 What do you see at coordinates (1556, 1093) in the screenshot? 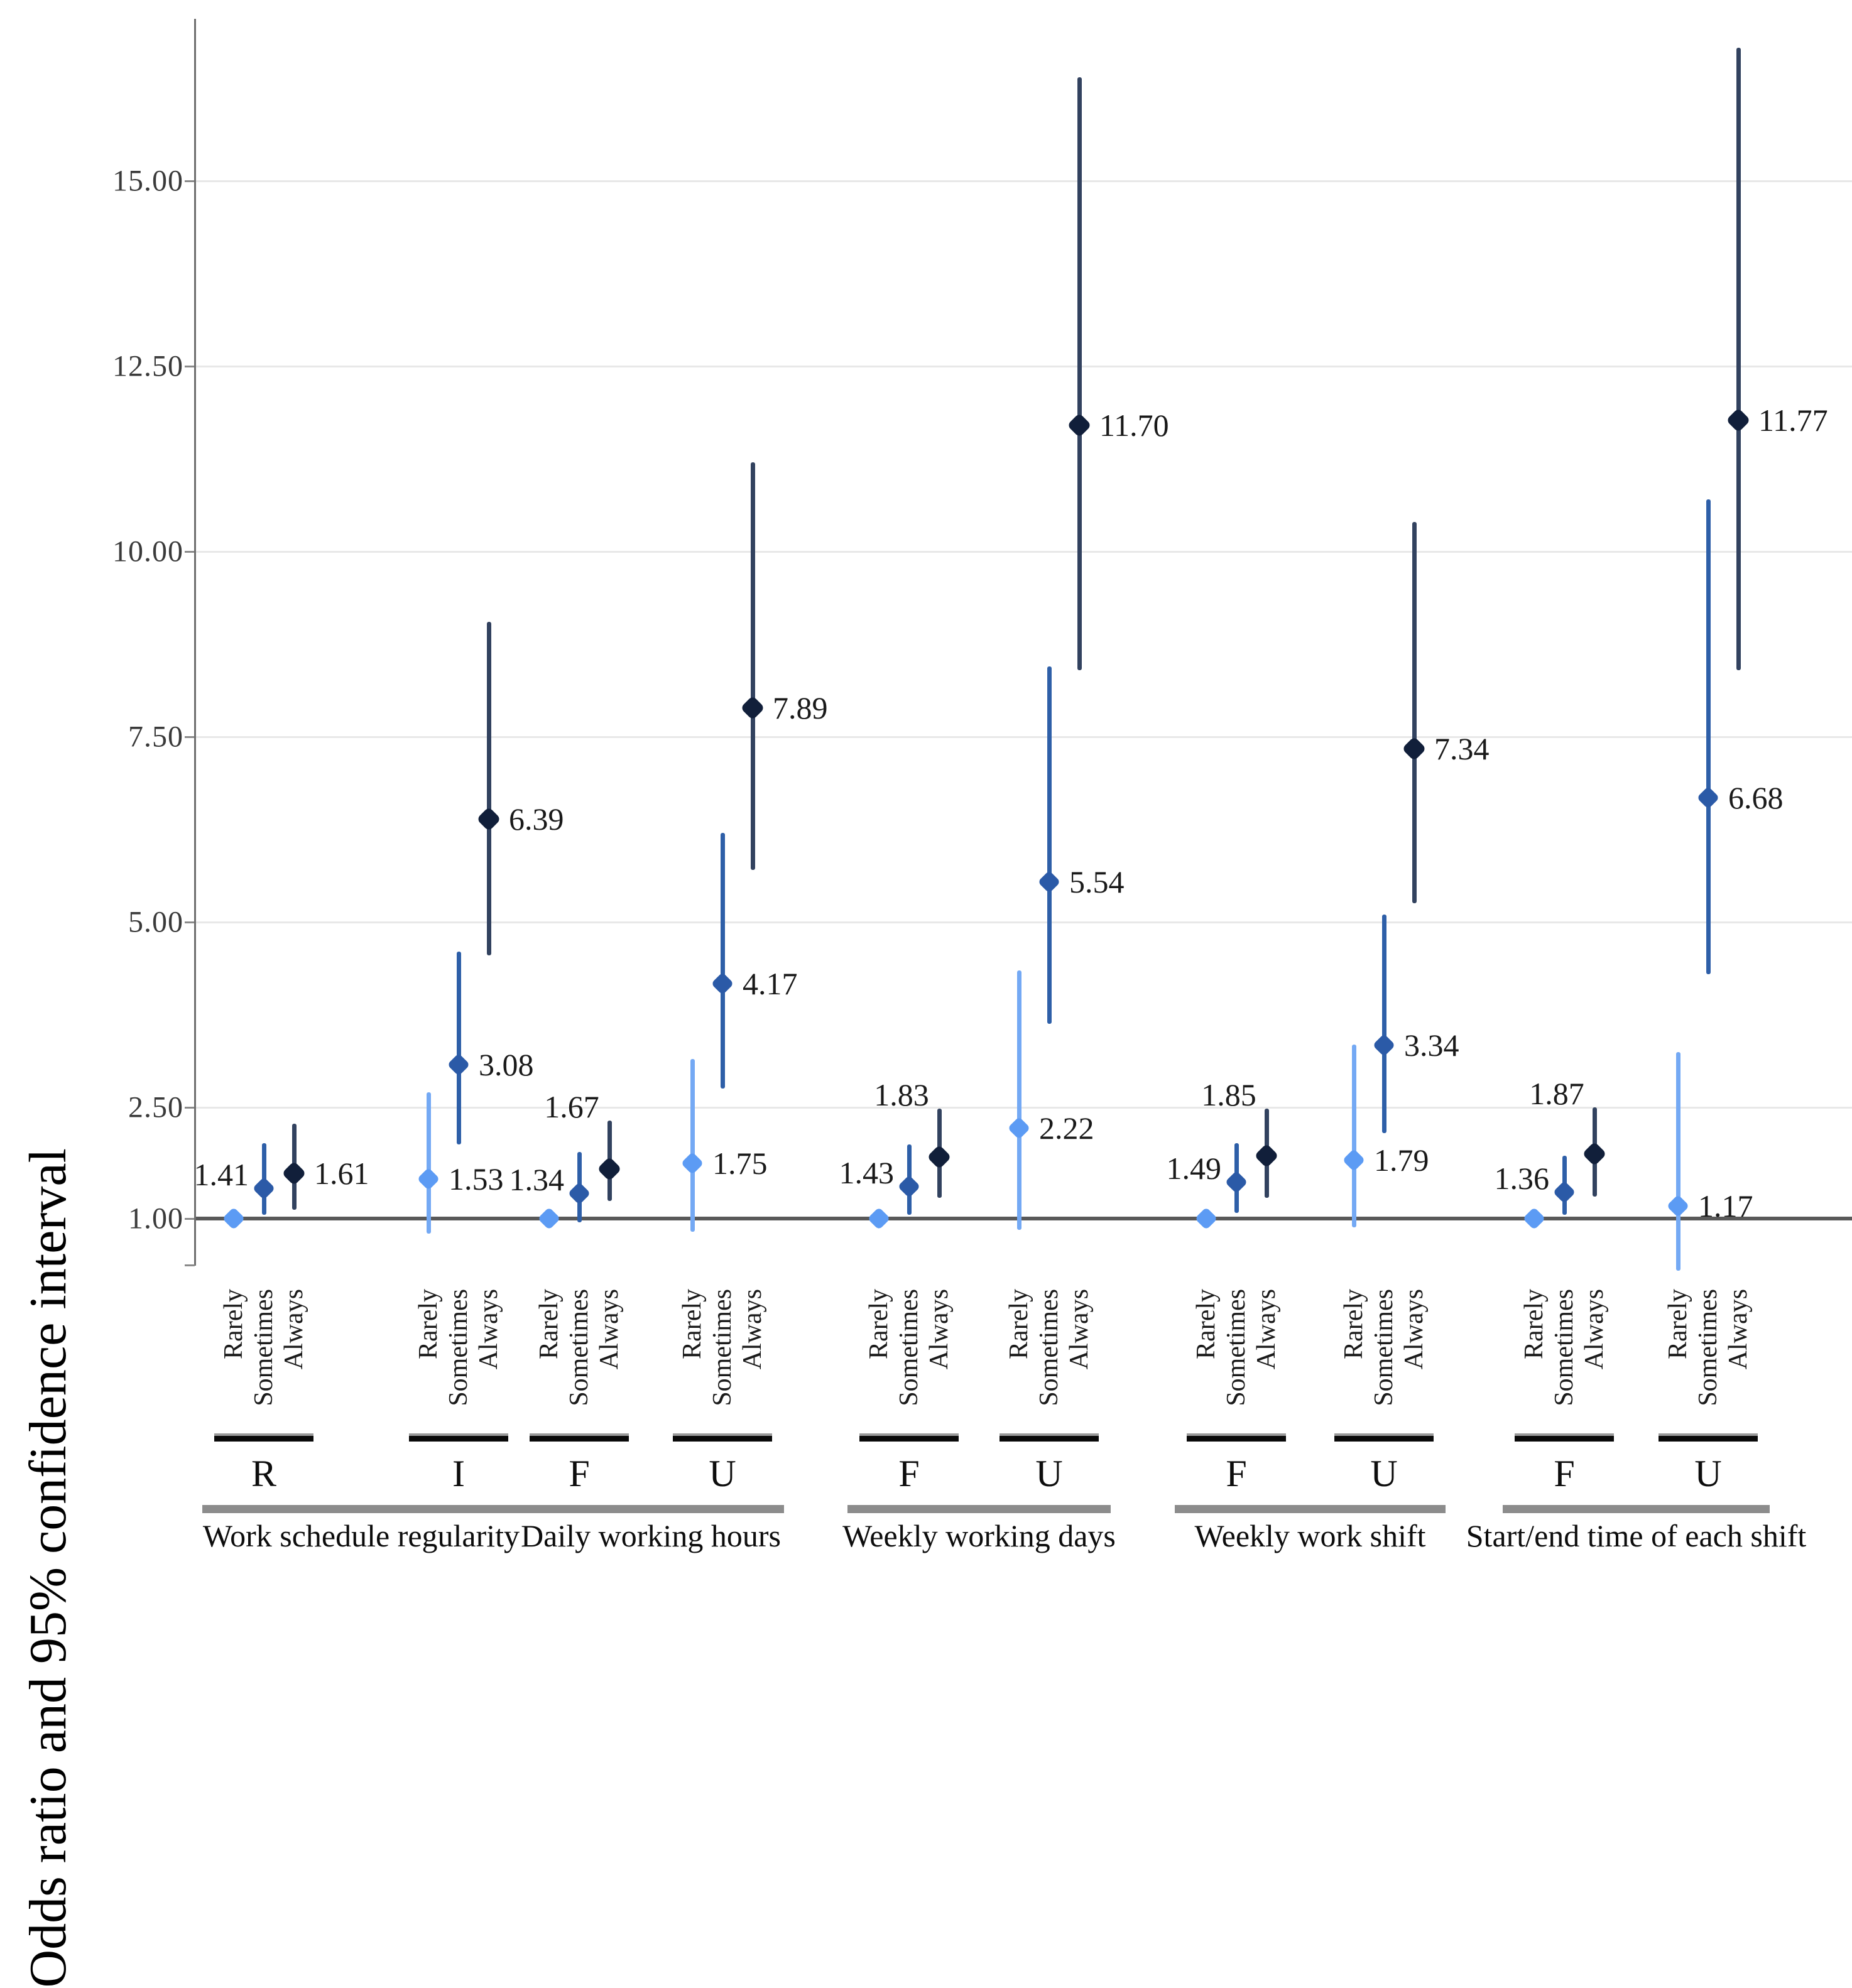
I see `value-label: 1.87` at bounding box center [1556, 1093].